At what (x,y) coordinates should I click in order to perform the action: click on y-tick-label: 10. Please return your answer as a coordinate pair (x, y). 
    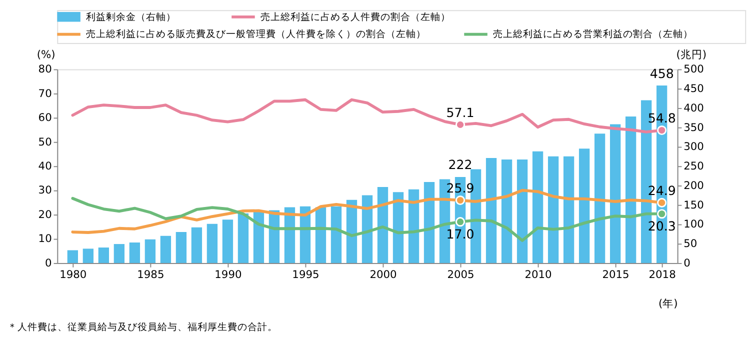
    Looking at the image, I should click on (45, 239).